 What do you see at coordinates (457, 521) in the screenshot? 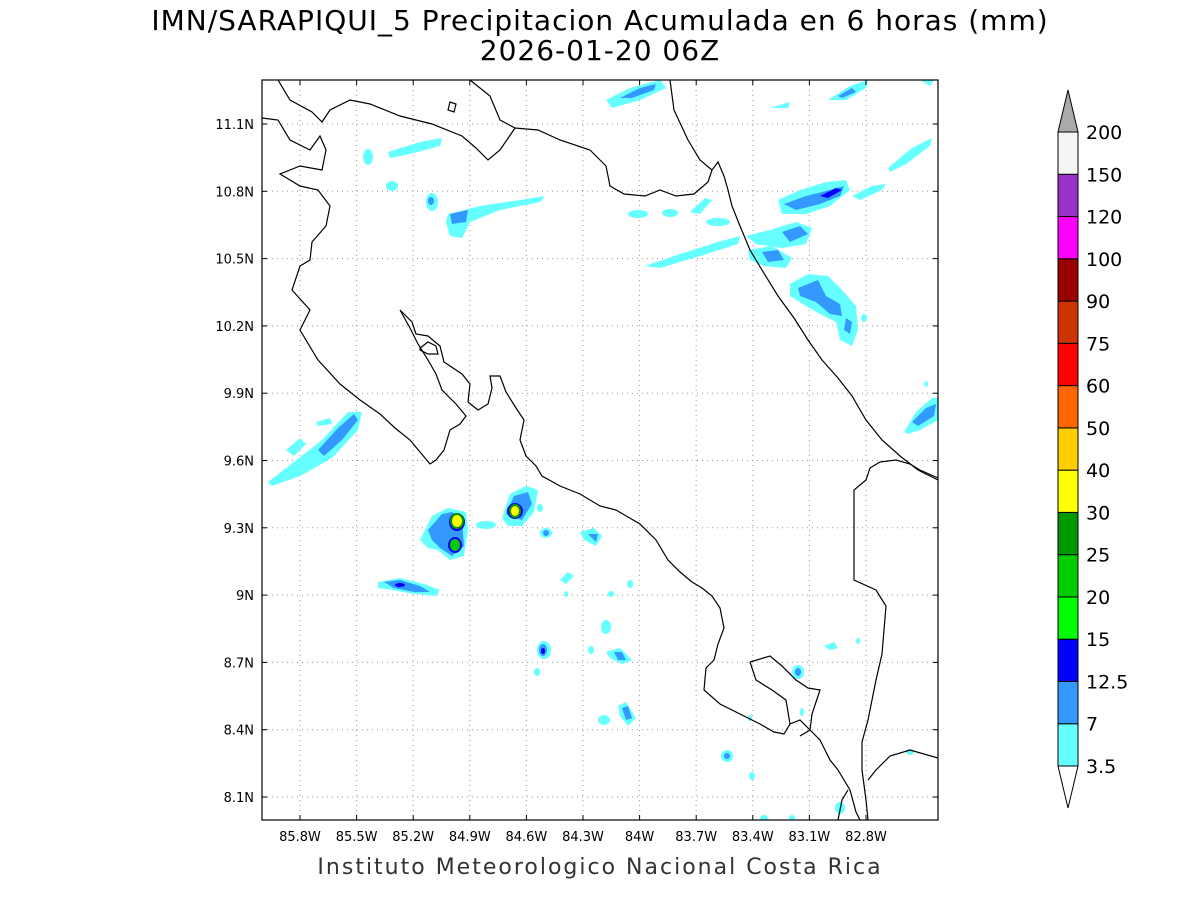
I see `precip-area-strong` at bounding box center [457, 521].